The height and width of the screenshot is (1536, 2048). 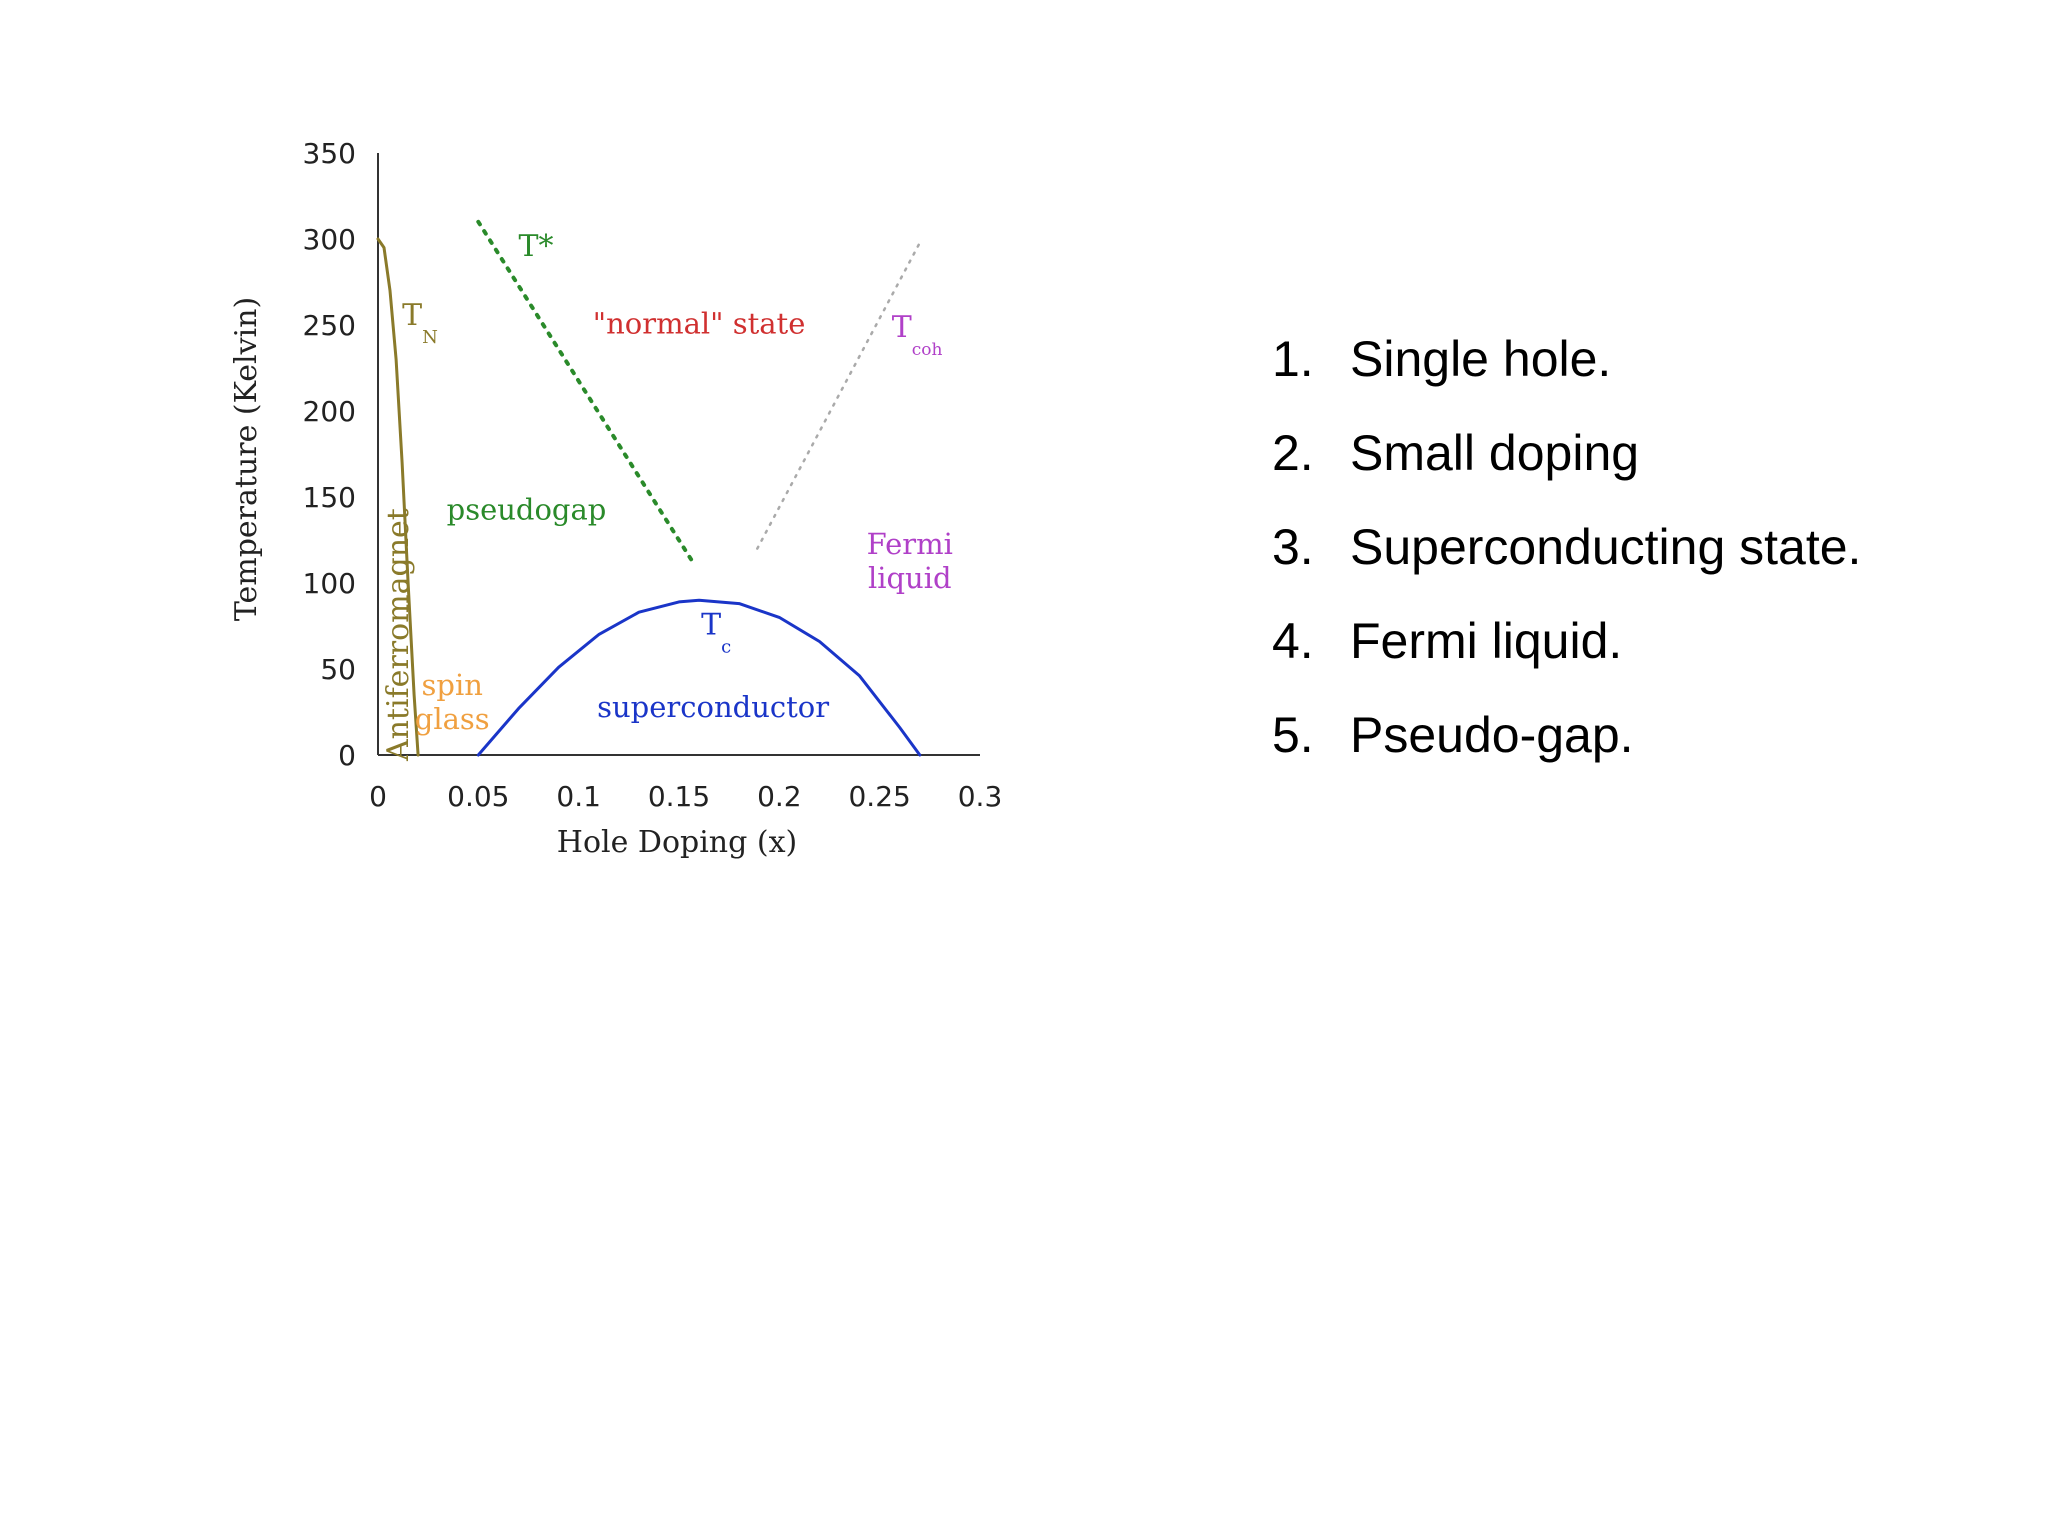 What do you see at coordinates (246, 459) in the screenshot?
I see `y-axis-label: Temperature (Kelvin)` at bounding box center [246, 459].